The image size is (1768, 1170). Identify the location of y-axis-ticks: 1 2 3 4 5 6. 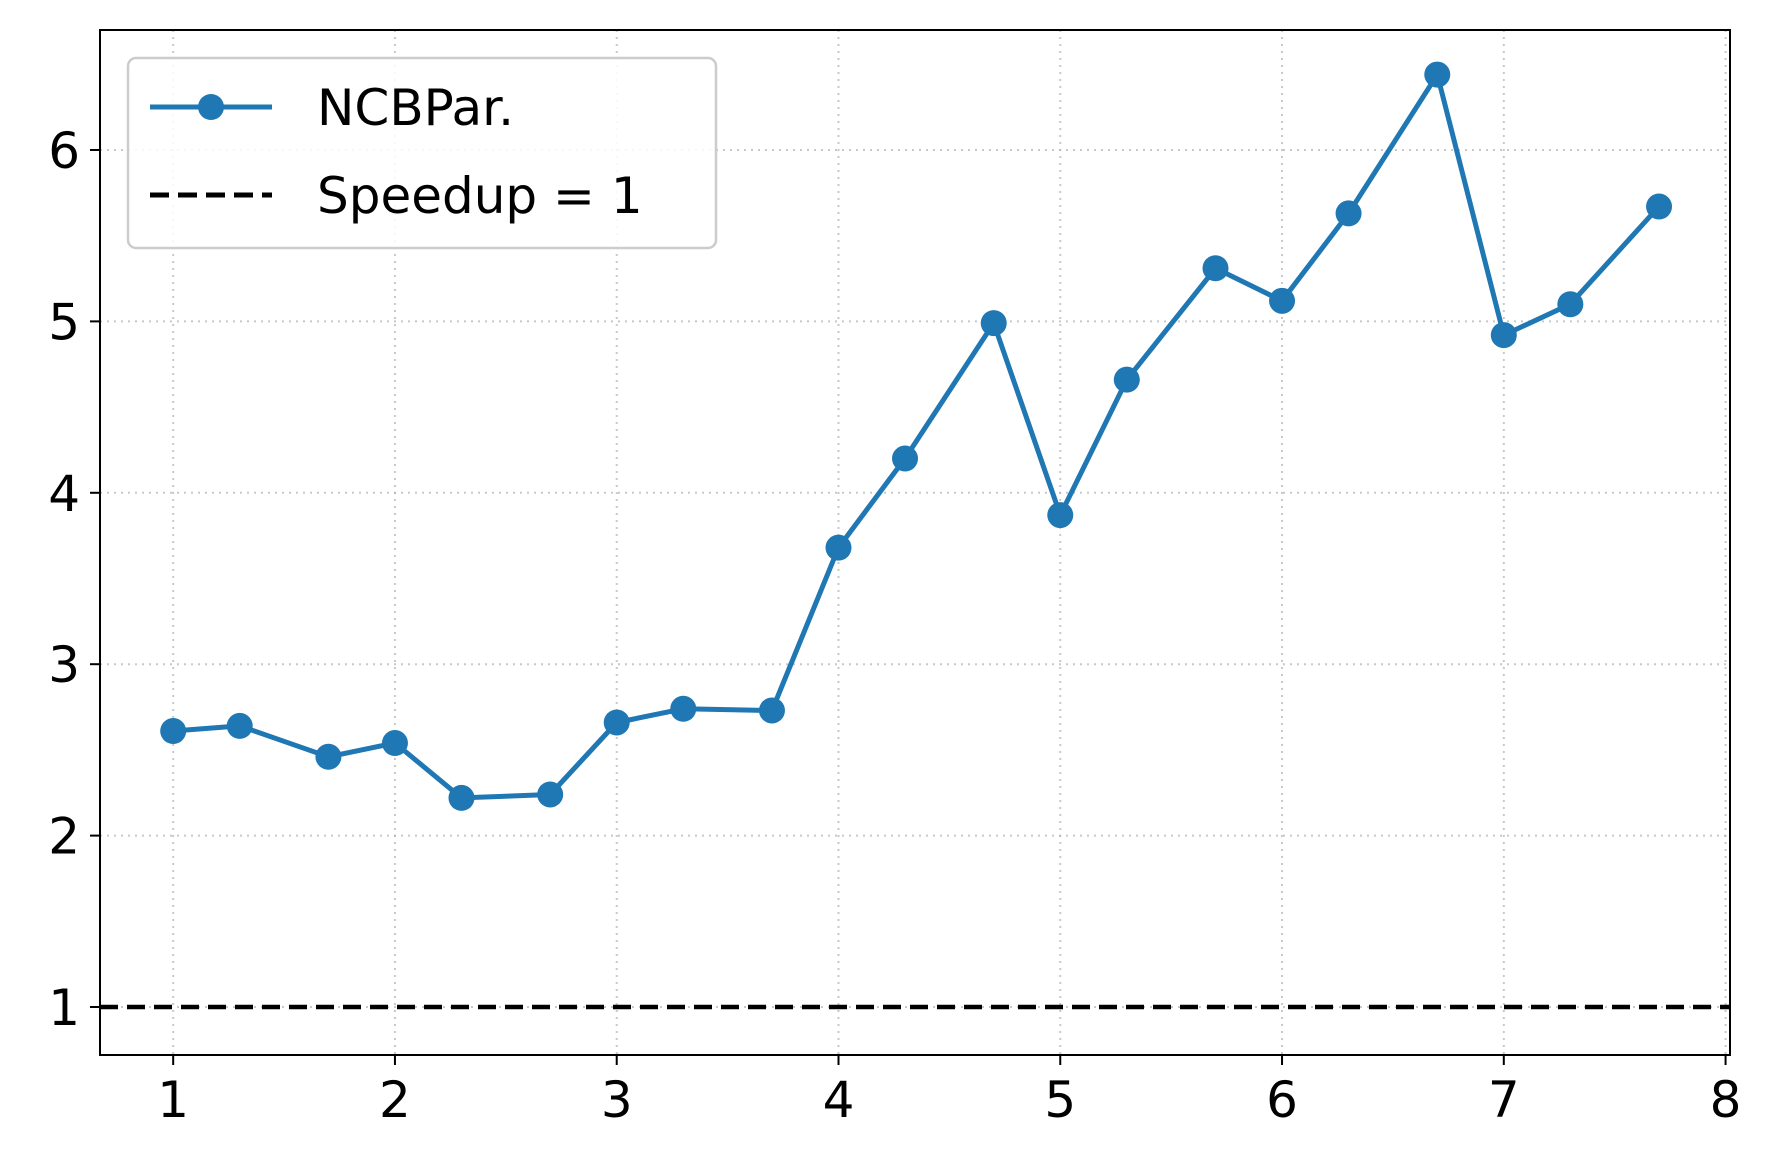
(74, 579).